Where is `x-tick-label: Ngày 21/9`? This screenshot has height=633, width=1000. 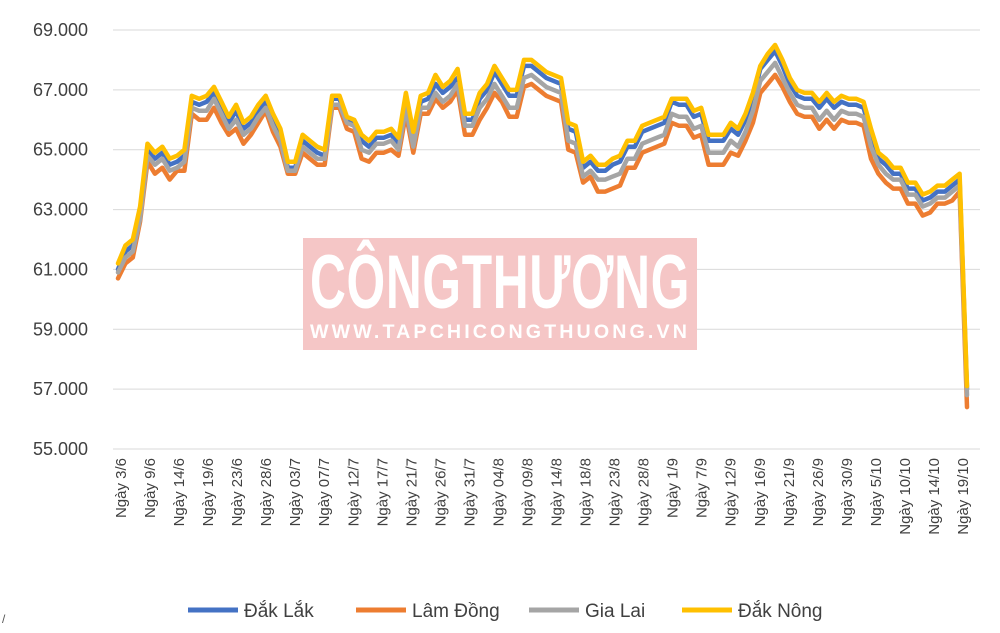
x-tick-label: Ngày 21/9 is located at coordinates (789, 492).